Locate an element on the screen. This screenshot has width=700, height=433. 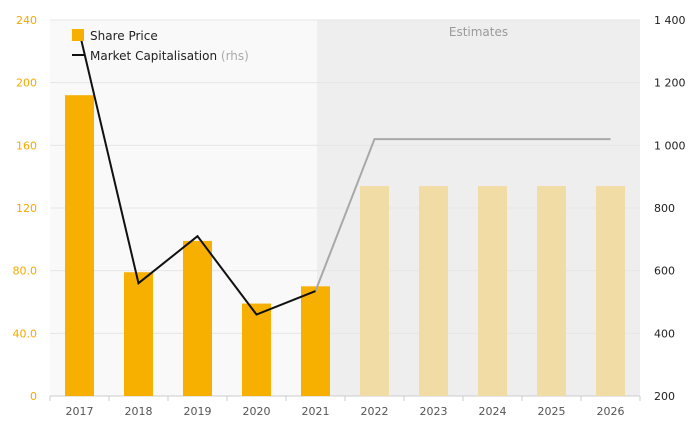
right-tick-label: 1 200 is located at coordinates (670, 83).